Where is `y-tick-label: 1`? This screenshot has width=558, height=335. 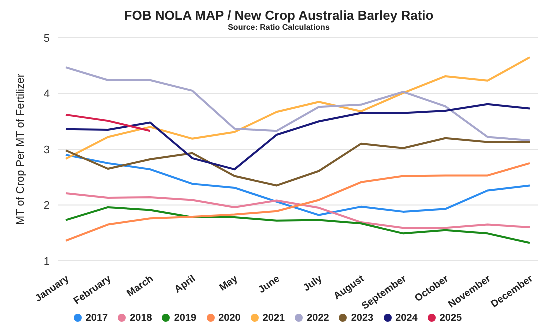 y-tick-label: 1 is located at coordinates (47, 262).